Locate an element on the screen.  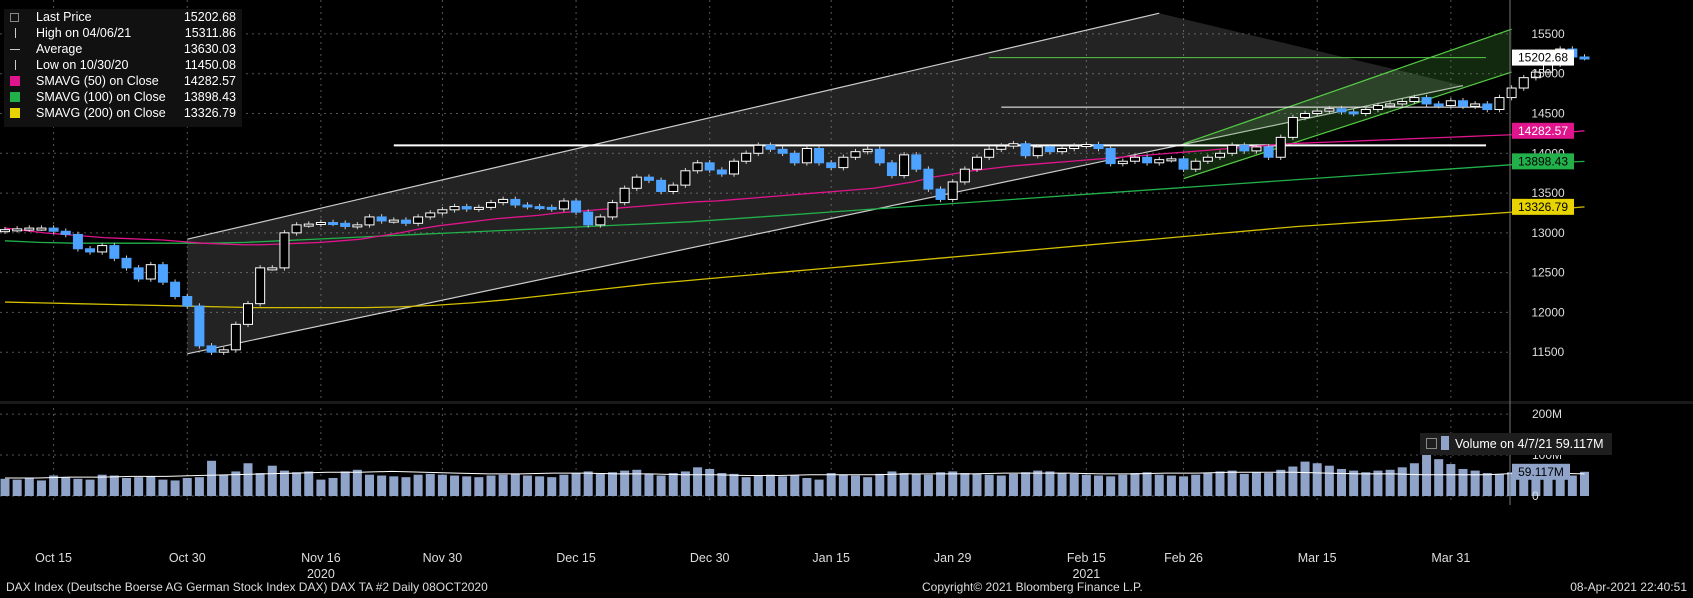
sma-100-line is located at coordinates (794, 202).